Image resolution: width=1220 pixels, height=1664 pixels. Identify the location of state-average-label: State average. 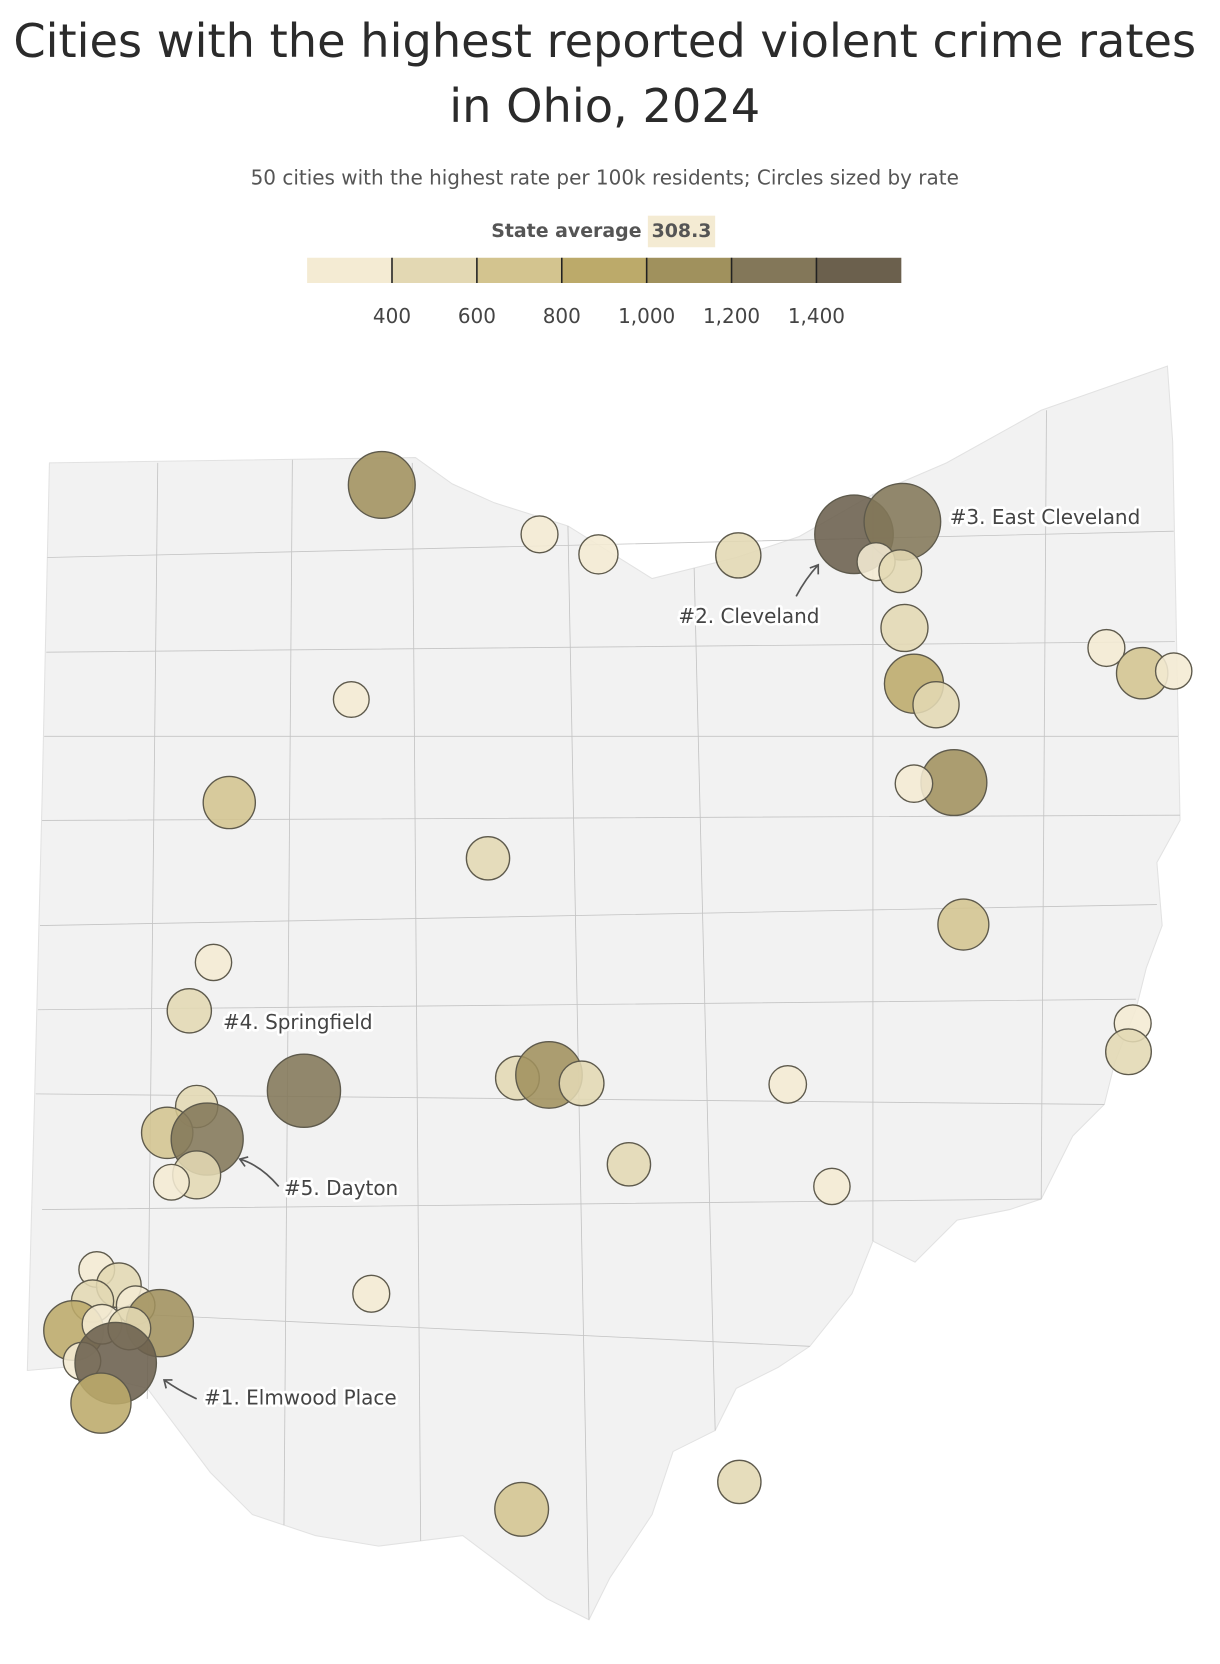
(566, 231).